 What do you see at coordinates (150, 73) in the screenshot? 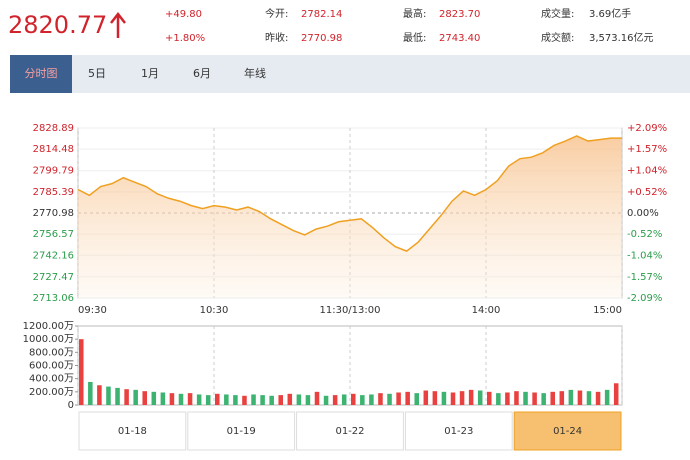
I see `tab: 1月` at bounding box center [150, 73].